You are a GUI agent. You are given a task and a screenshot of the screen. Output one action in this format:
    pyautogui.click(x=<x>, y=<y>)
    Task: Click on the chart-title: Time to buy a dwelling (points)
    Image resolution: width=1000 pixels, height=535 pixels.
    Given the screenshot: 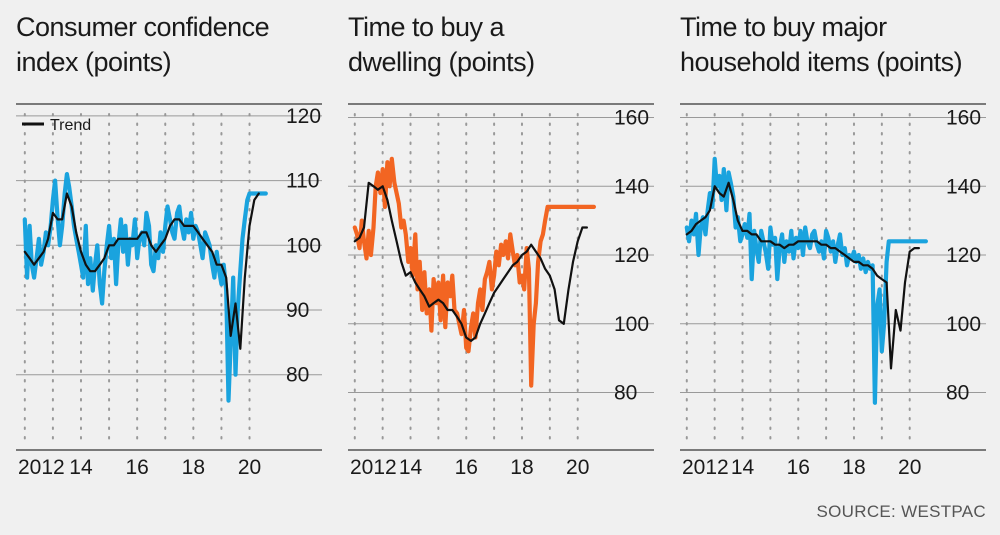 What is the action you would take?
    pyautogui.click(x=508, y=45)
    